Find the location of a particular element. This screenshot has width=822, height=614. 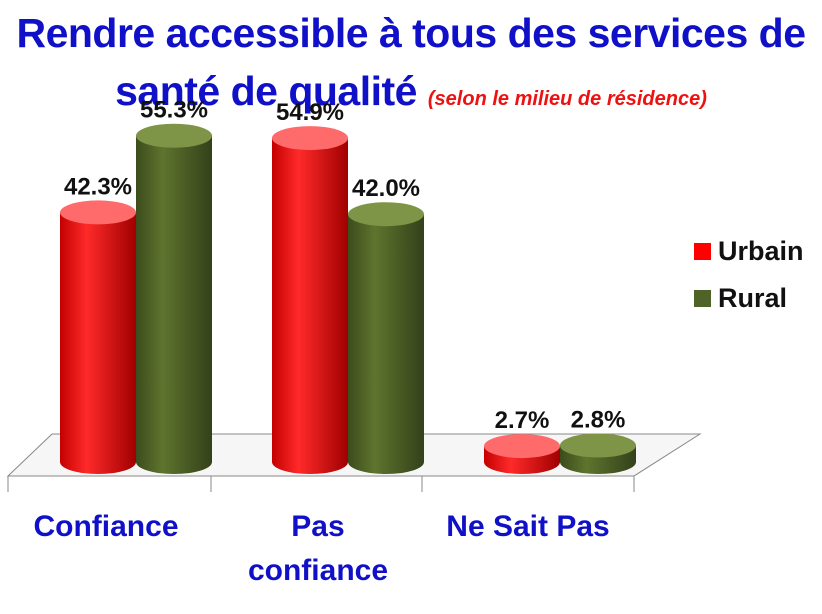

bar-urbain-pas-confiance is located at coordinates (310, 300).